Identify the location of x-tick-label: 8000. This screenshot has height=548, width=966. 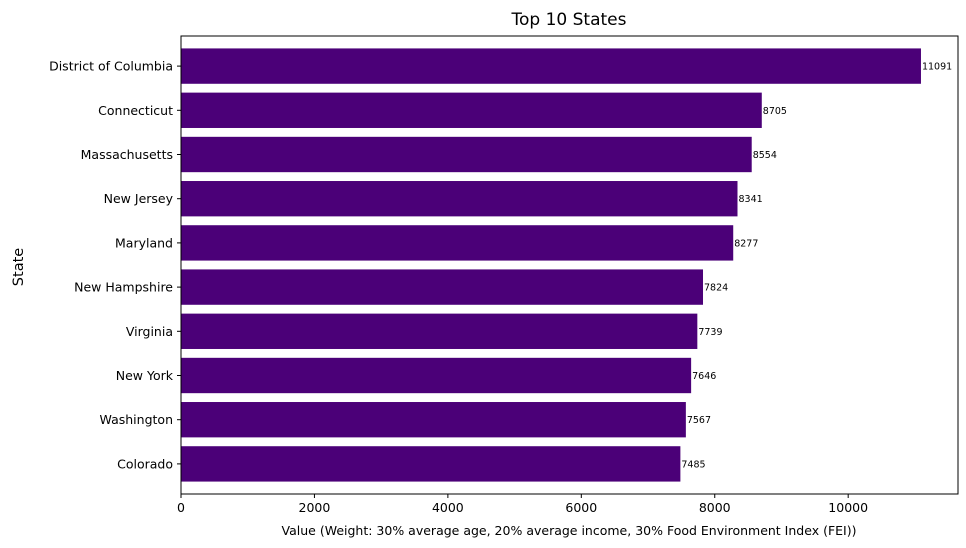
(715, 507).